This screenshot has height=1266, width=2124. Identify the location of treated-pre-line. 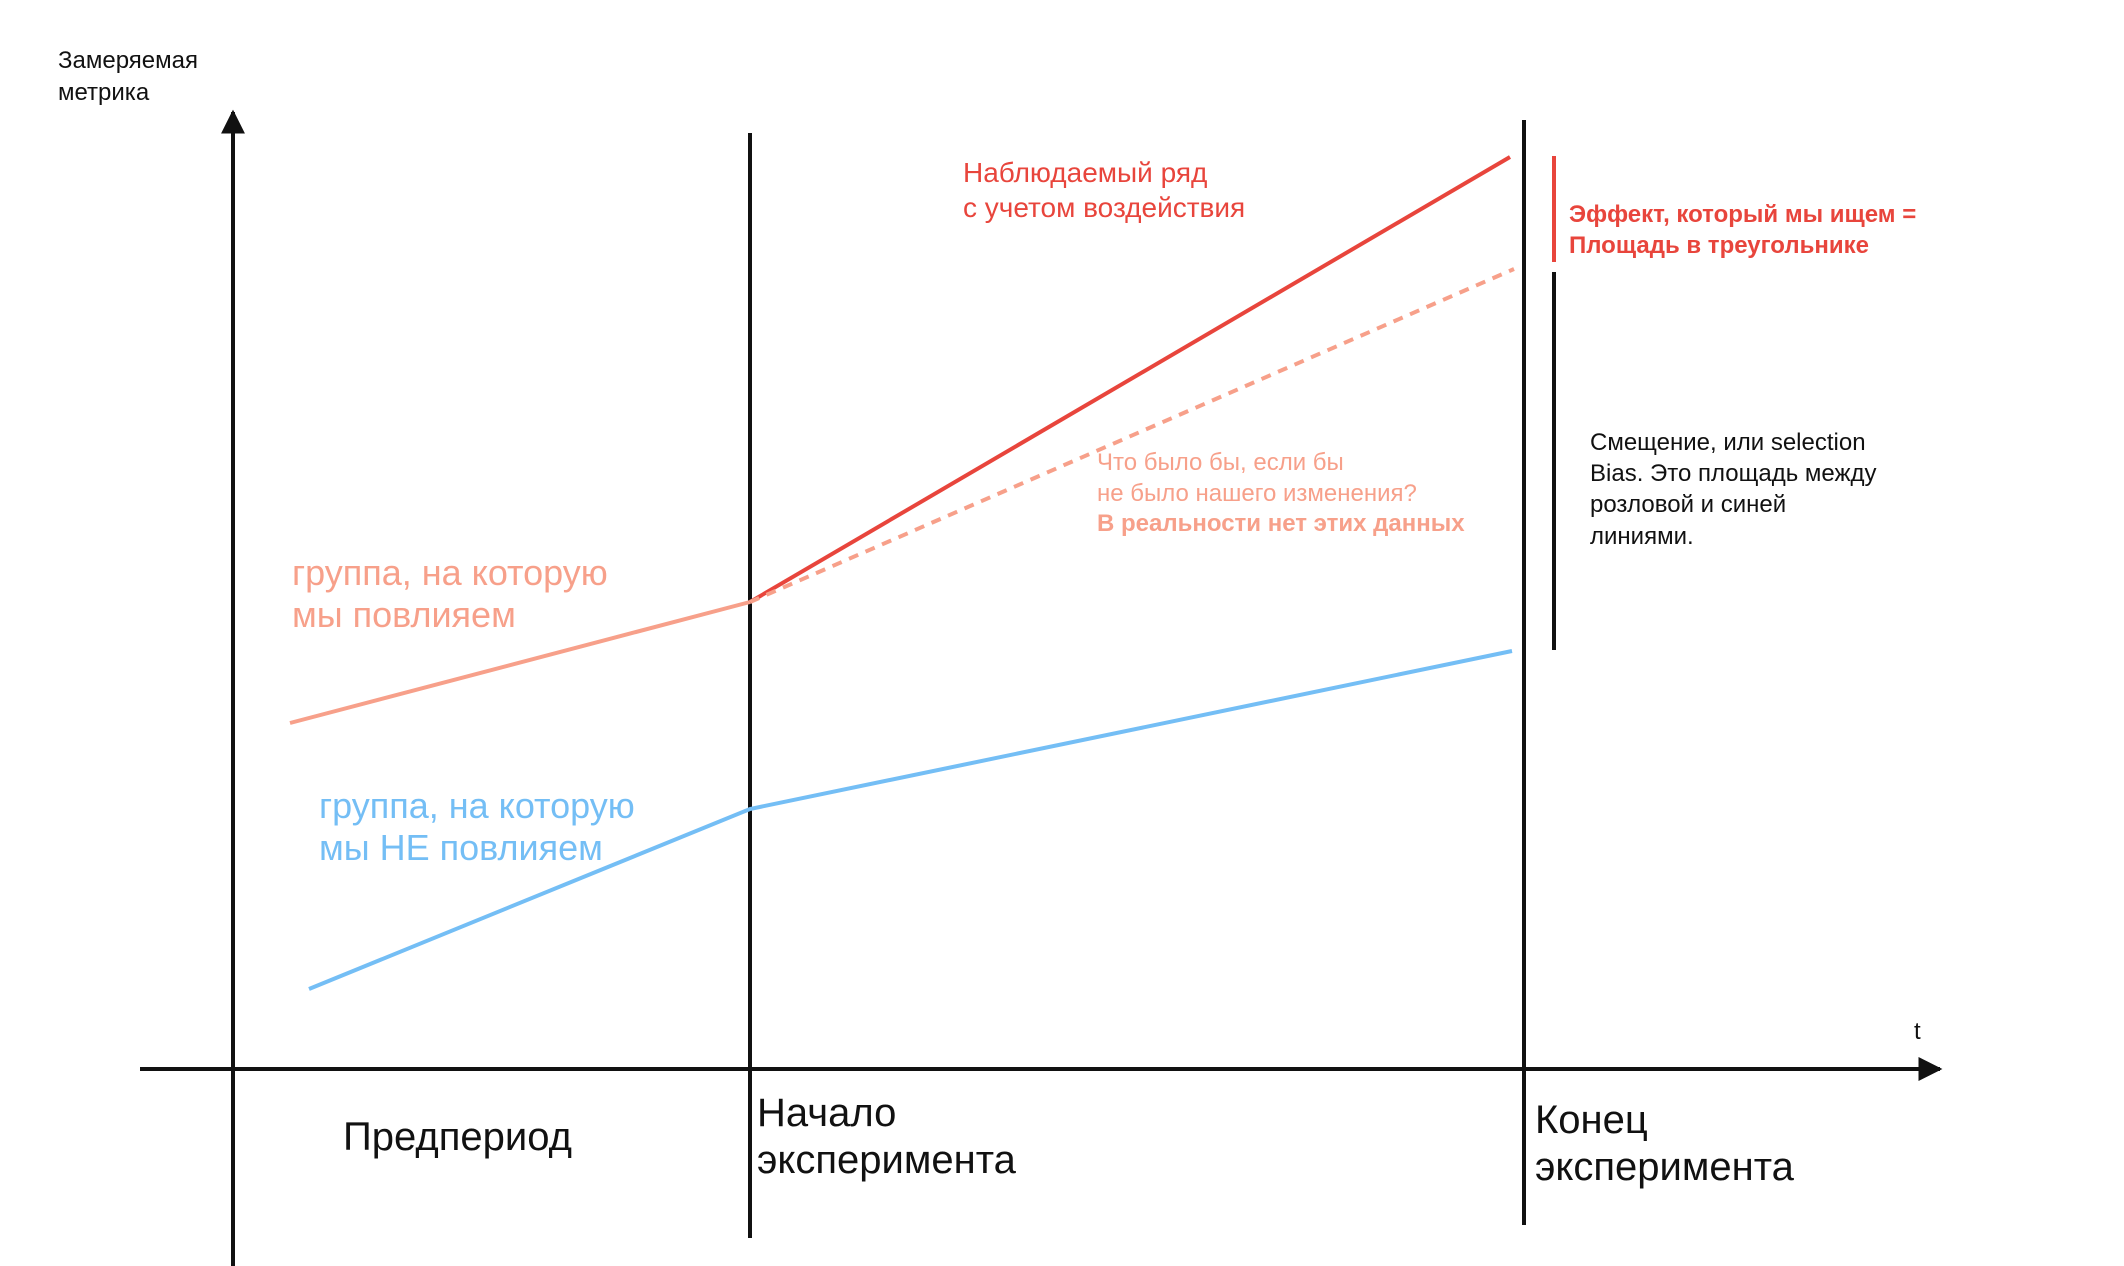
(520, 662).